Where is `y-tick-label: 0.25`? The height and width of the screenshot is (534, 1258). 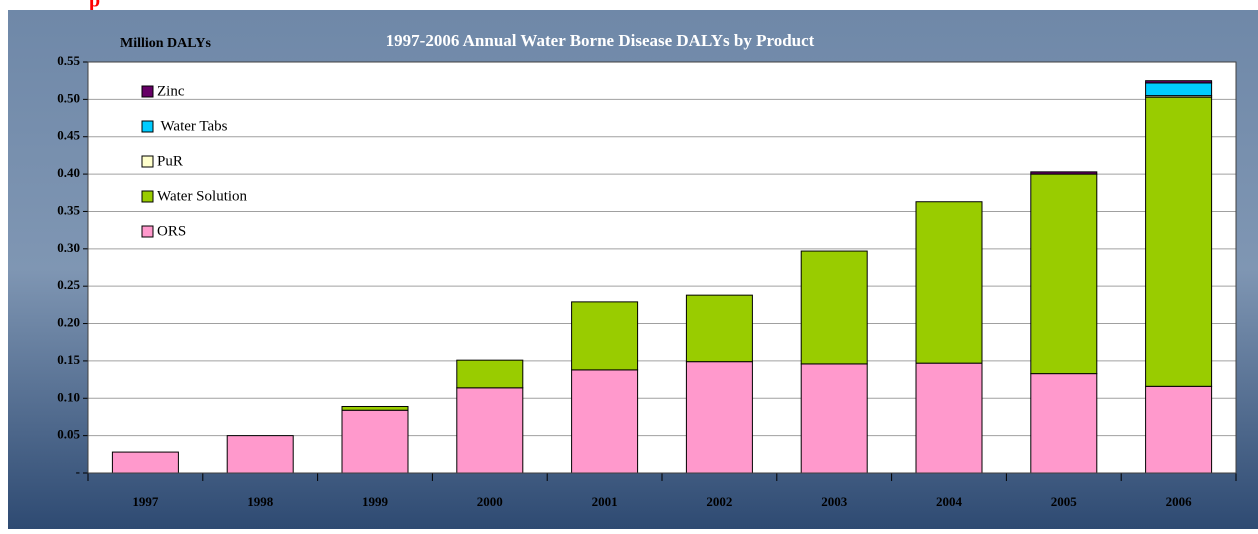
y-tick-label: 0.25 is located at coordinates (68, 284).